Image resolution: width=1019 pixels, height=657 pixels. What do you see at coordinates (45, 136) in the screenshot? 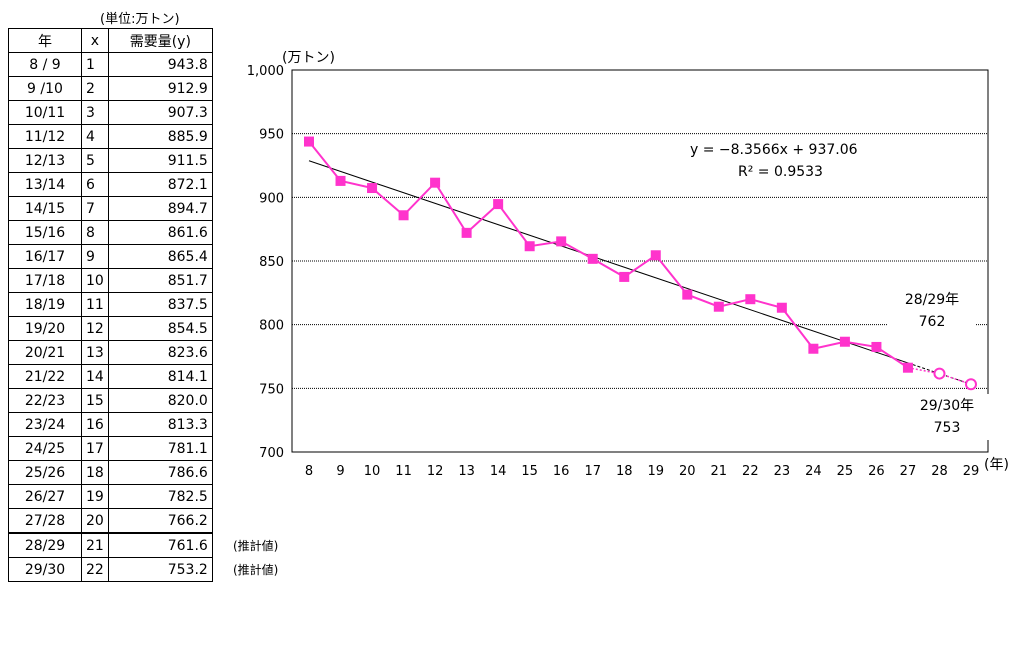
I see `cell-year: 11/12` at bounding box center [45, 136].